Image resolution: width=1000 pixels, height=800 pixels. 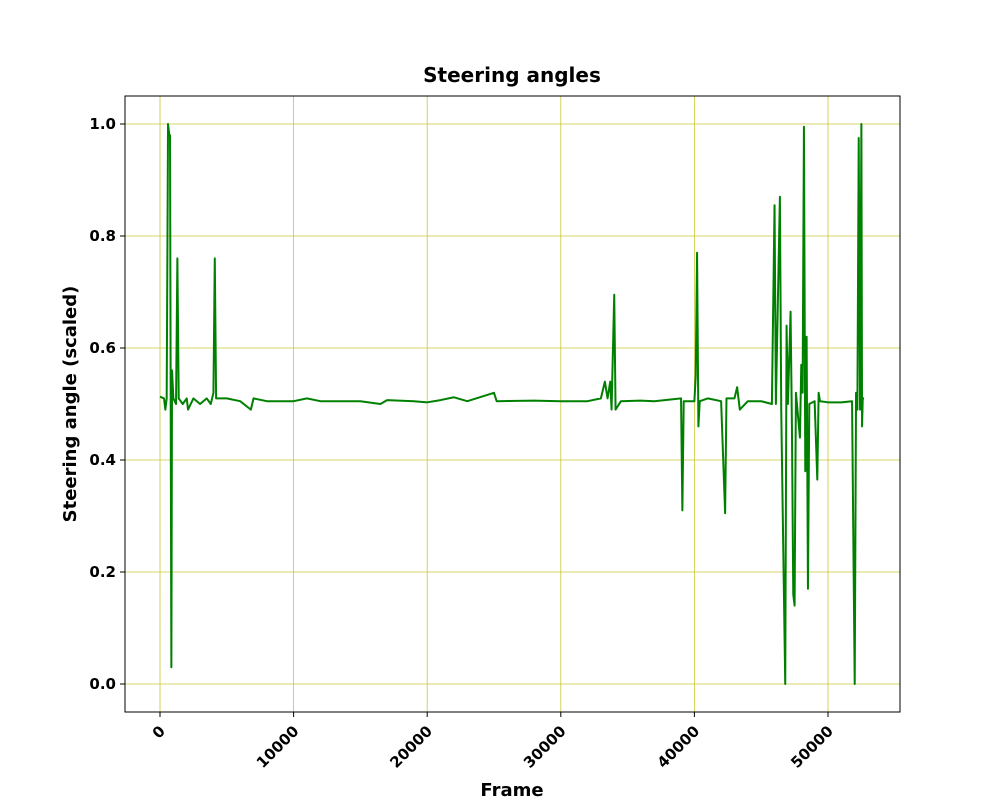 What do you see at coordinates (159, 732) in the screenshot?
I see `x-tick-label: 0` at bounding box center [159, 732].